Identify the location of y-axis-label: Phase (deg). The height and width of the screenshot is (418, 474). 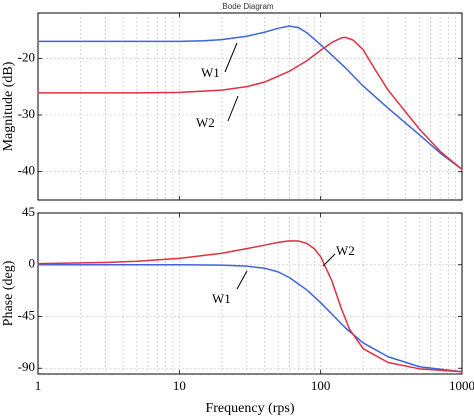
(8, 293).